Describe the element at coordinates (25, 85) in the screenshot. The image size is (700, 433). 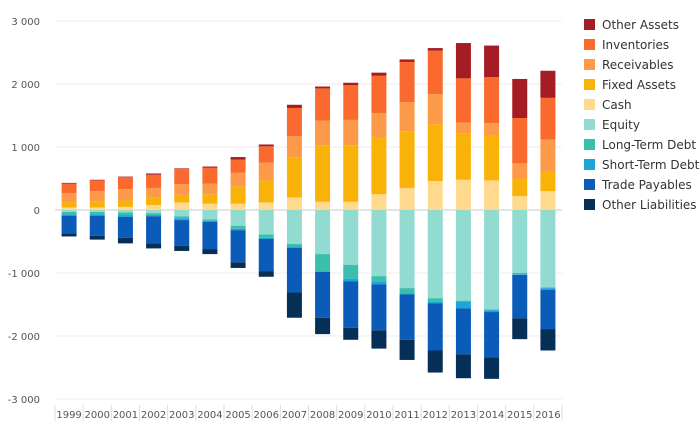
I see `y-tick-label: 2 000` at that location.